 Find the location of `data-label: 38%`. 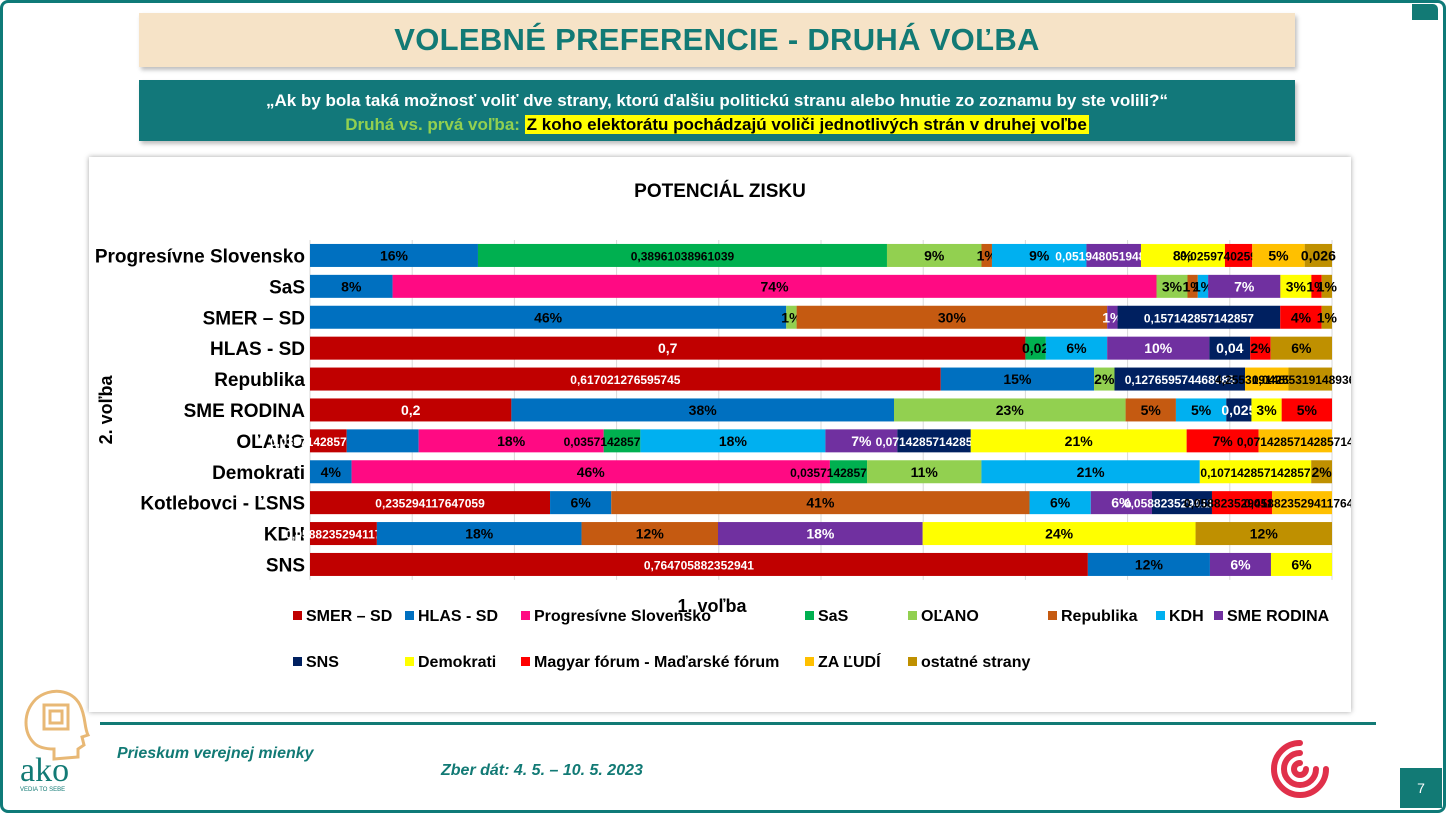

data-label: 38% is located at coordinates (703, 410).